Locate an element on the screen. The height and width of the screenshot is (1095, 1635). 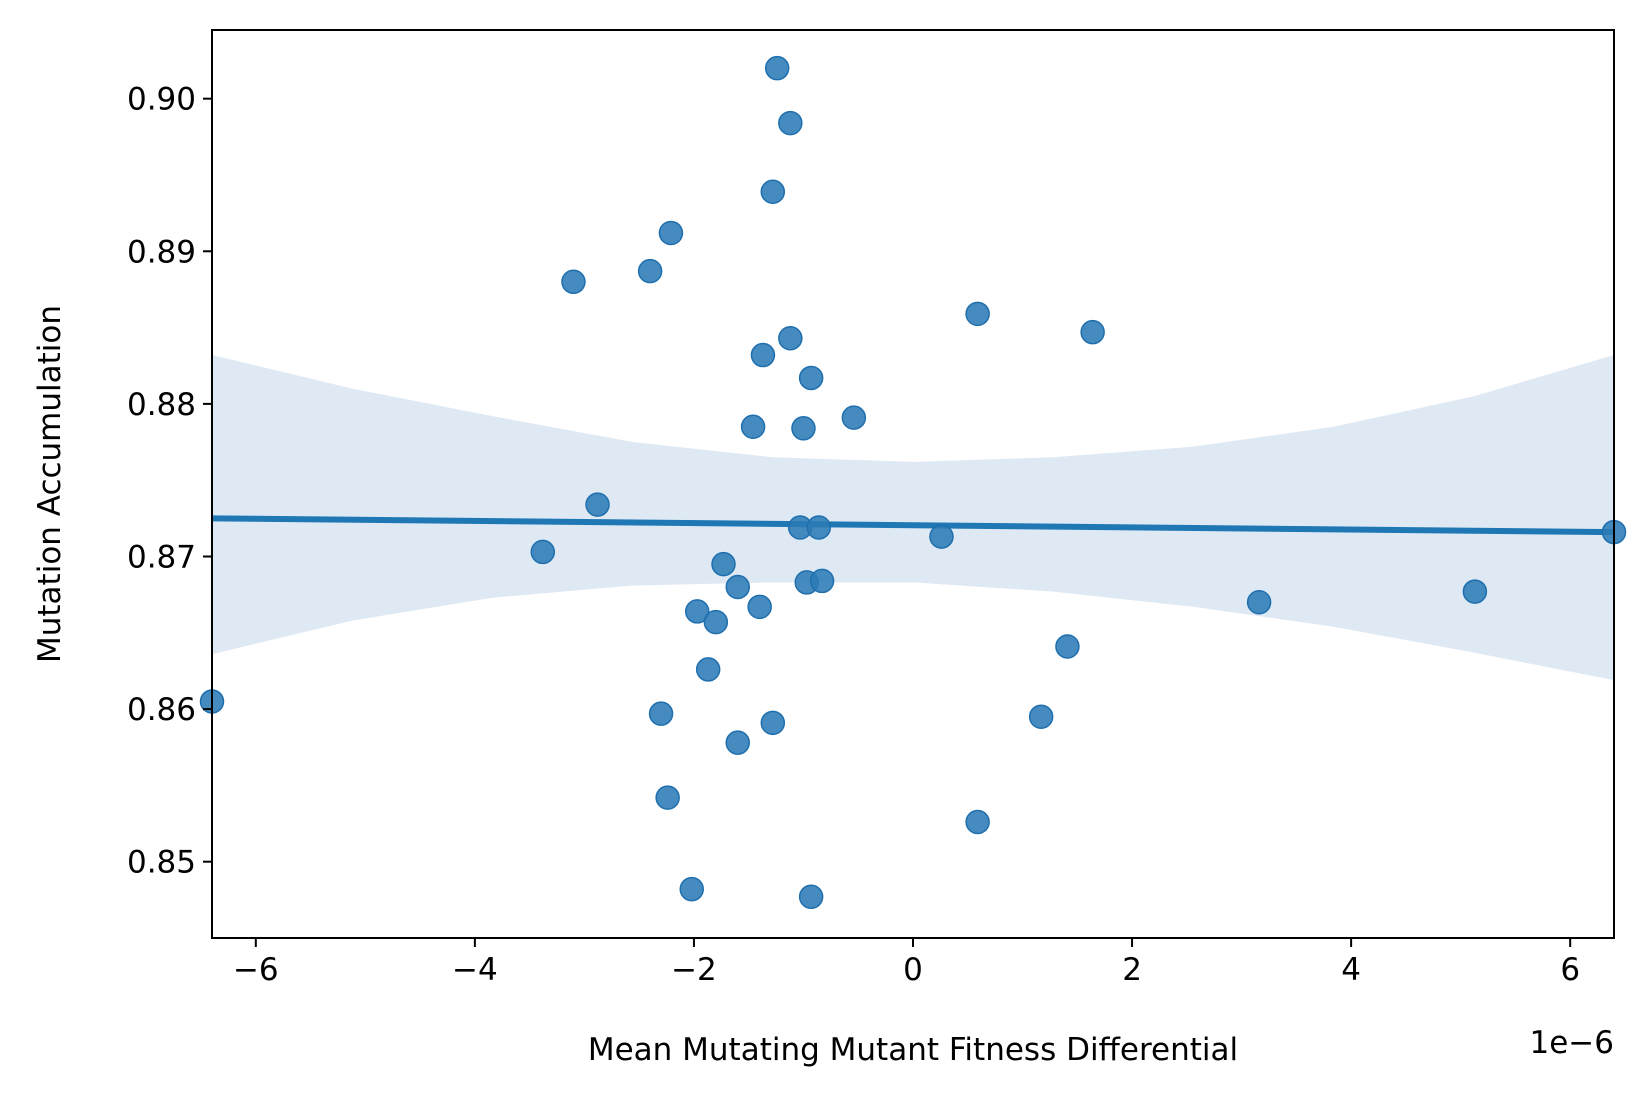
x-axis-offset-label: 1e−6 is located at coordinates (1572, 1043).